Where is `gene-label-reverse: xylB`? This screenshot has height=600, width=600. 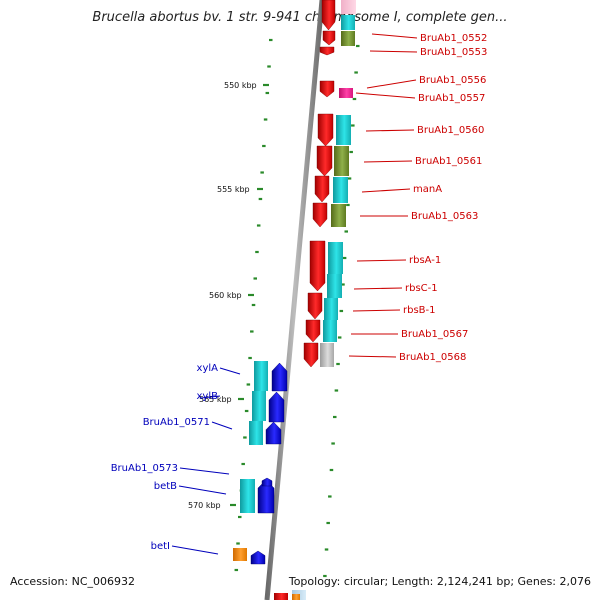
gene-label-reverse: xylB is located at coordinates (208, 396).